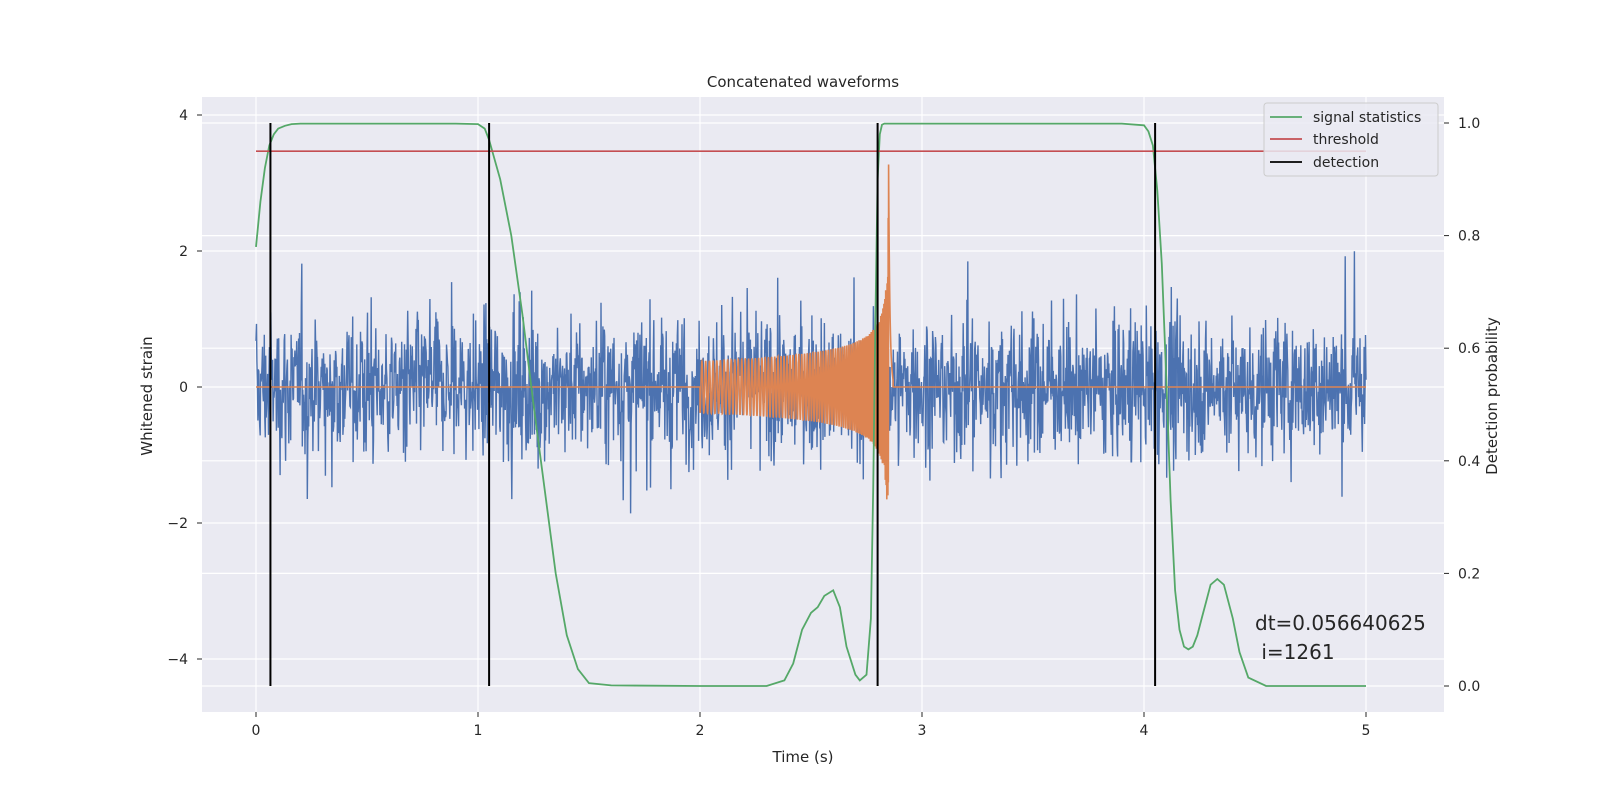 The image size is (1600, 800). I want to click on annotation-dt: dt=0.056640625, so click(1340, 623).